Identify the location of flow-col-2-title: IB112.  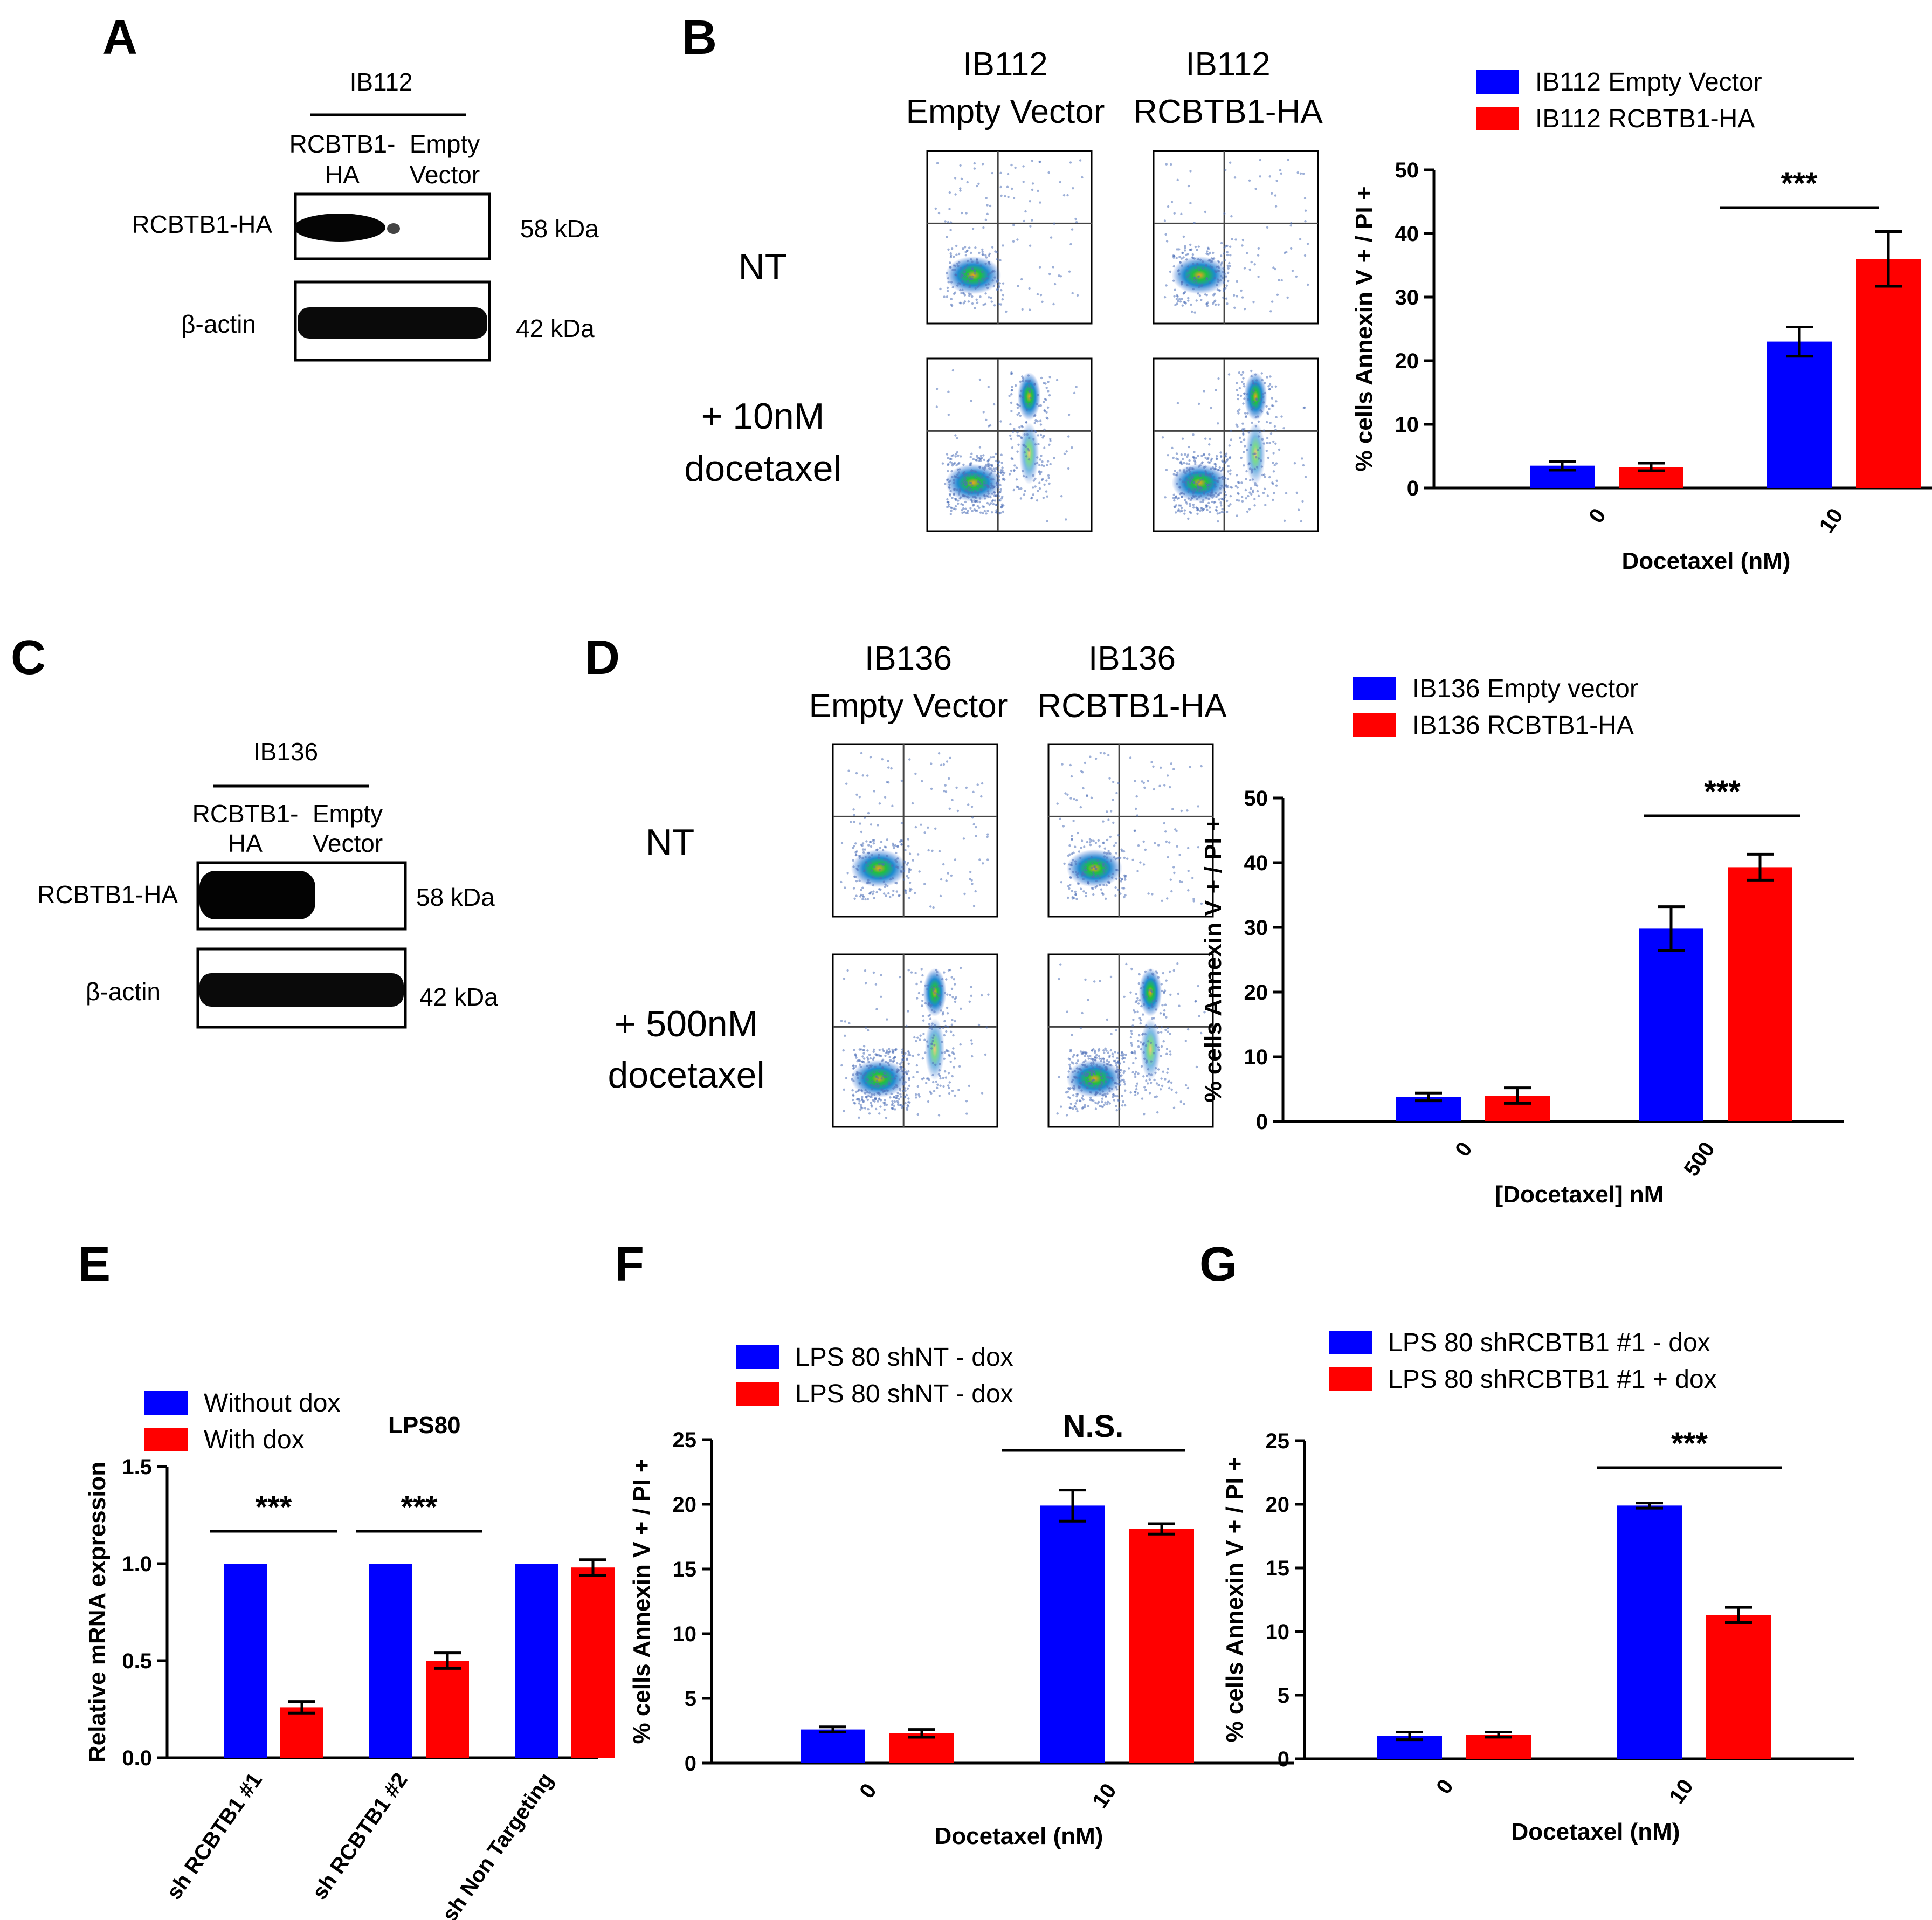
(1227, 64).